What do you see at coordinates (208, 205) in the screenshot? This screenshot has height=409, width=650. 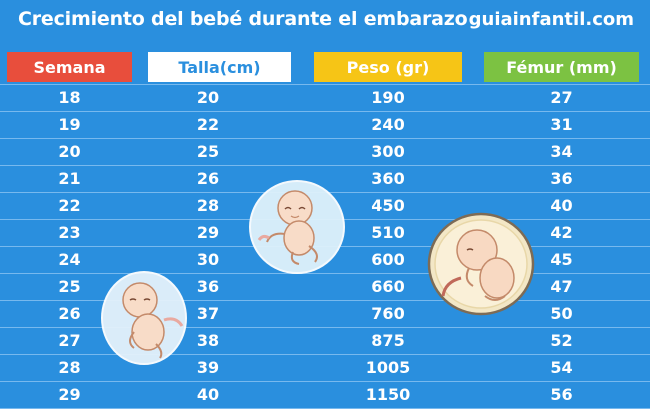 I see `cell-talla: 28` at bounding box center [208, 205].